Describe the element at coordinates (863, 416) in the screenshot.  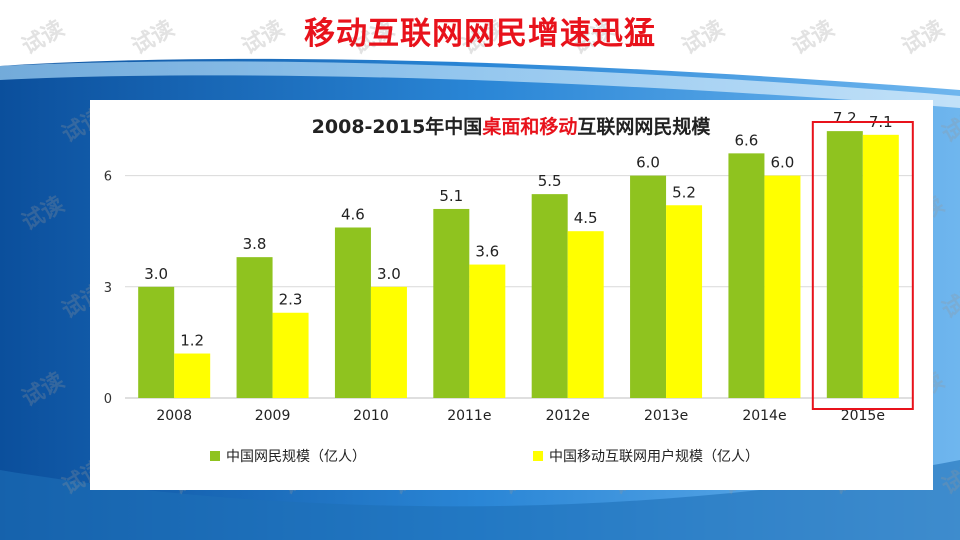
I see `x-tick-label: 2015e` at that location.